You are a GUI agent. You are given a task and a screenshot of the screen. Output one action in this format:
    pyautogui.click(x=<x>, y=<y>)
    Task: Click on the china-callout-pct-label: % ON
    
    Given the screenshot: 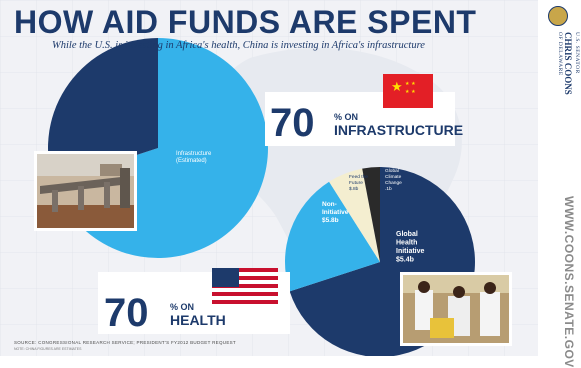 What is the action you would take?
    pyautogui.click(x=346, y=117)
    